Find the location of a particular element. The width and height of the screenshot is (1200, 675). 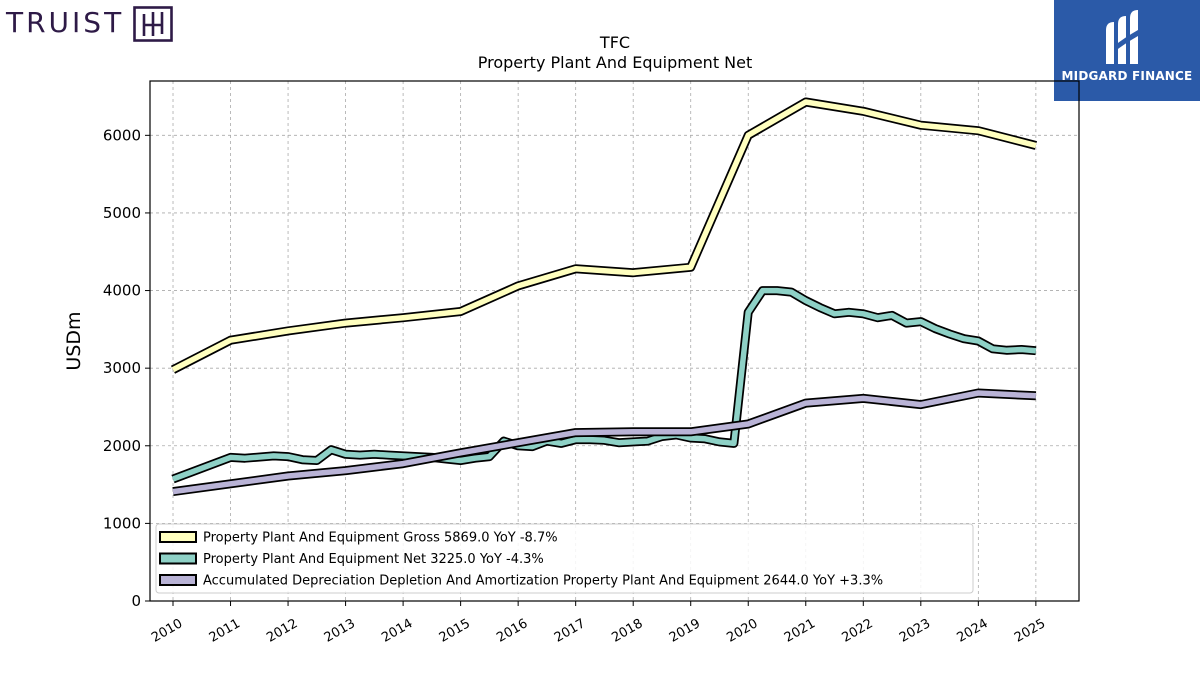

x-tick-label: 2022 is located at coordinates (857, 631).